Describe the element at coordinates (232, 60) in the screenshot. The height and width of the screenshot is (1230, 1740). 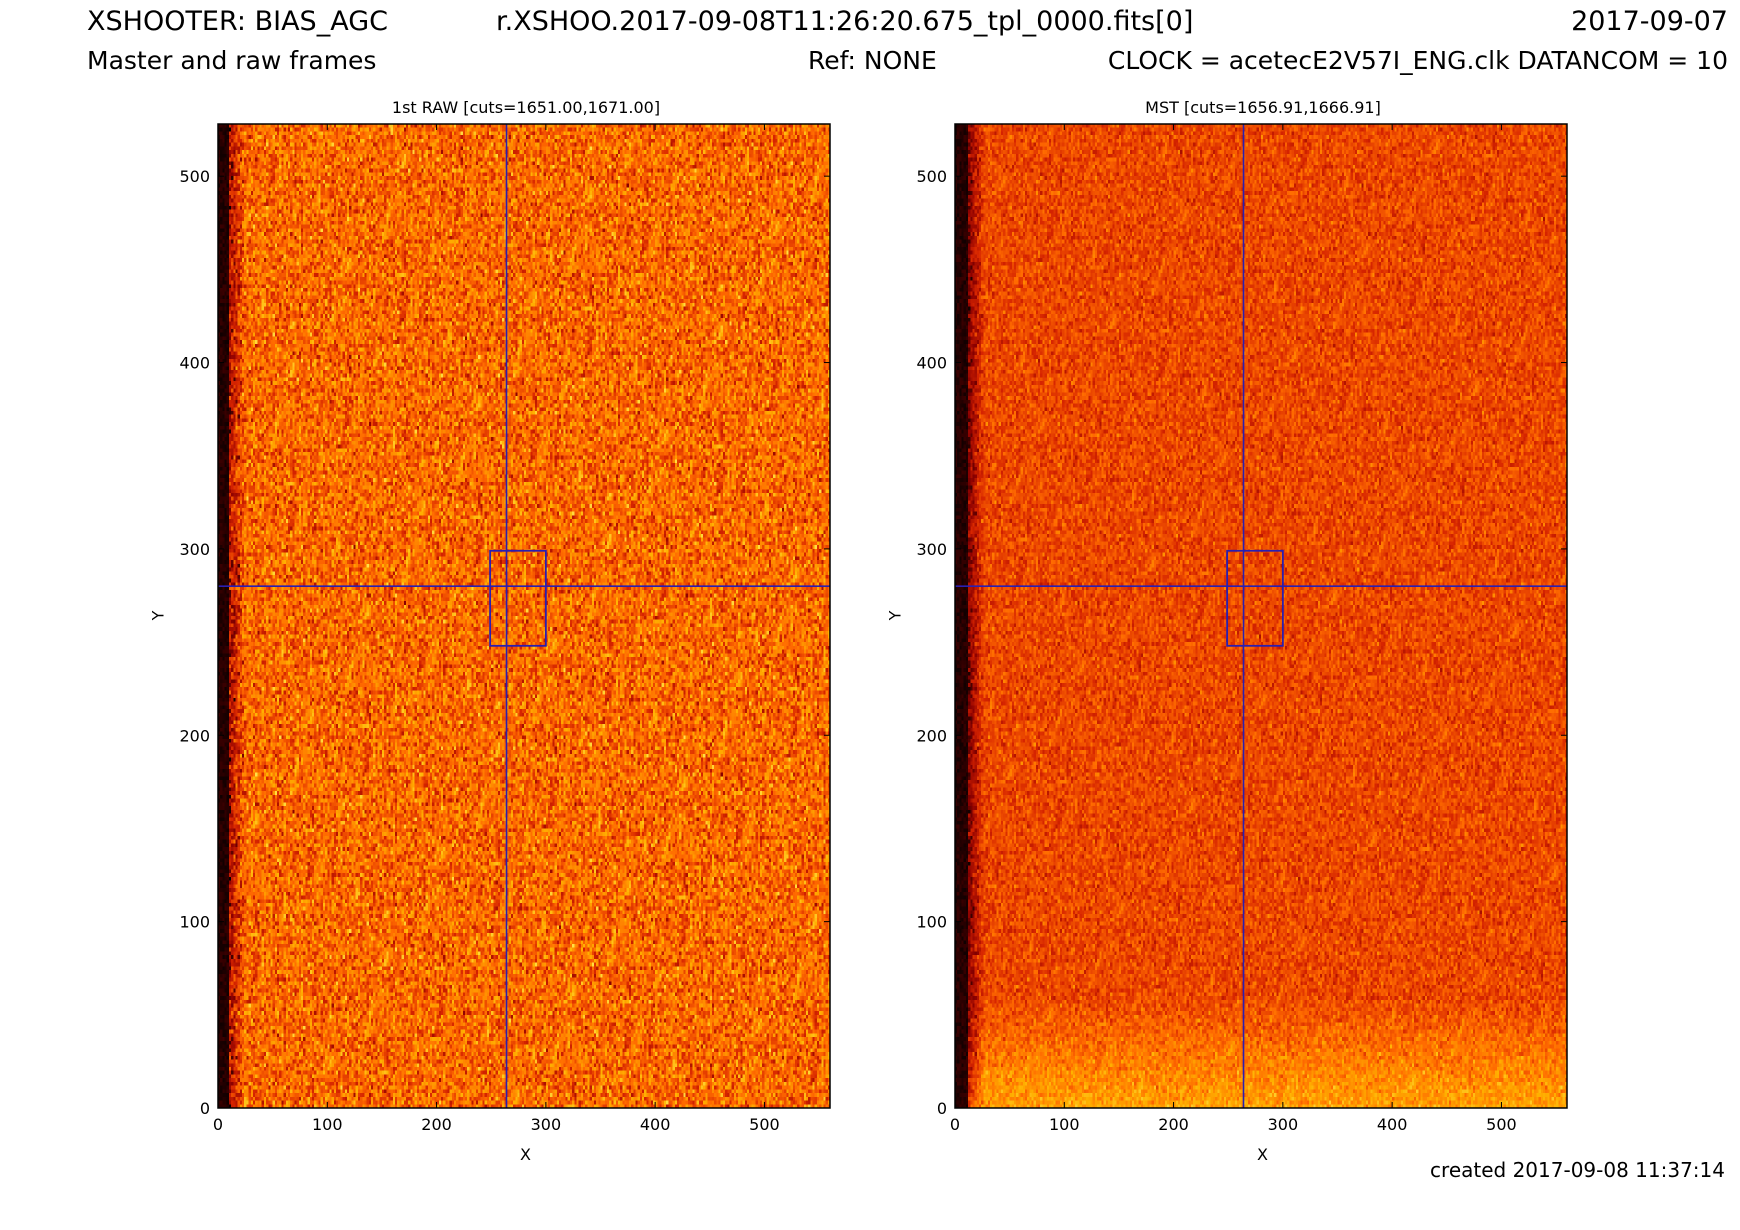
I see `subtitle: Master and raw frames` at that location.